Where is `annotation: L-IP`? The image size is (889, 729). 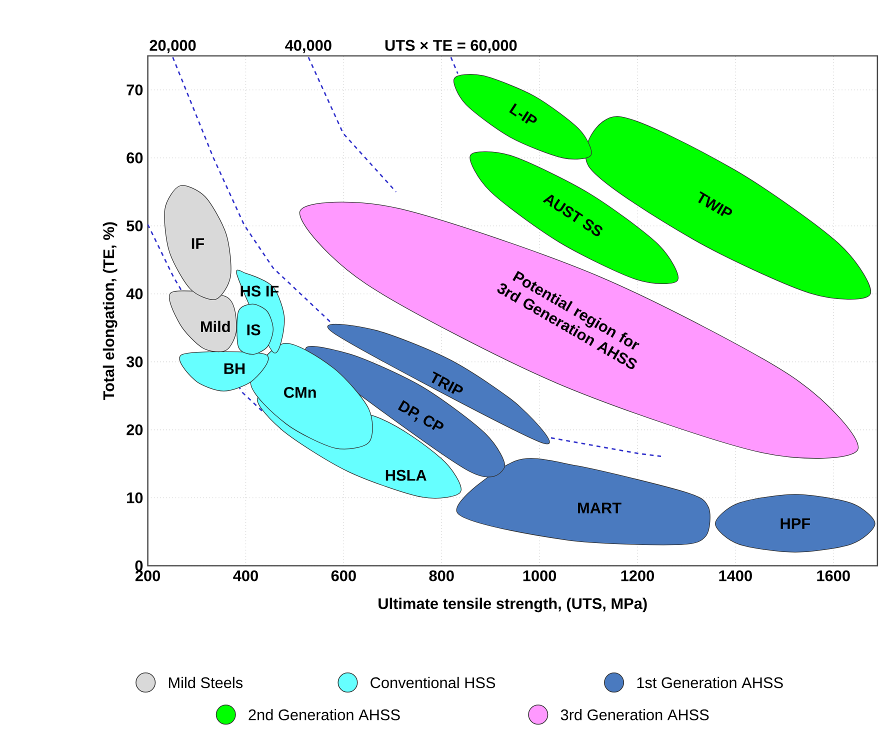
annotation: L-IP is located at coordinates (523, 113).